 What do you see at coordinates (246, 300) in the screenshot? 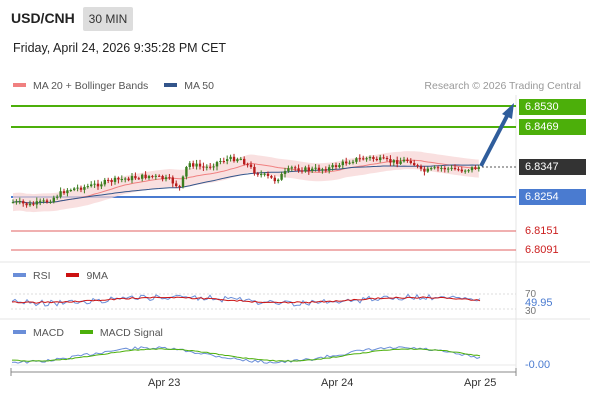
I see `rsi-line` at bounding box center [246, 300].